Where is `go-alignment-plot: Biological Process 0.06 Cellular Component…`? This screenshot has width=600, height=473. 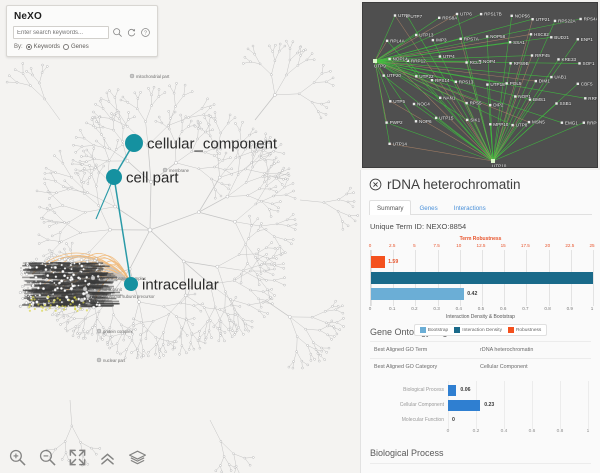 go-alignment-plot: Biological Process 0.06 Cellular Component… is located at coordinates (480, 405).